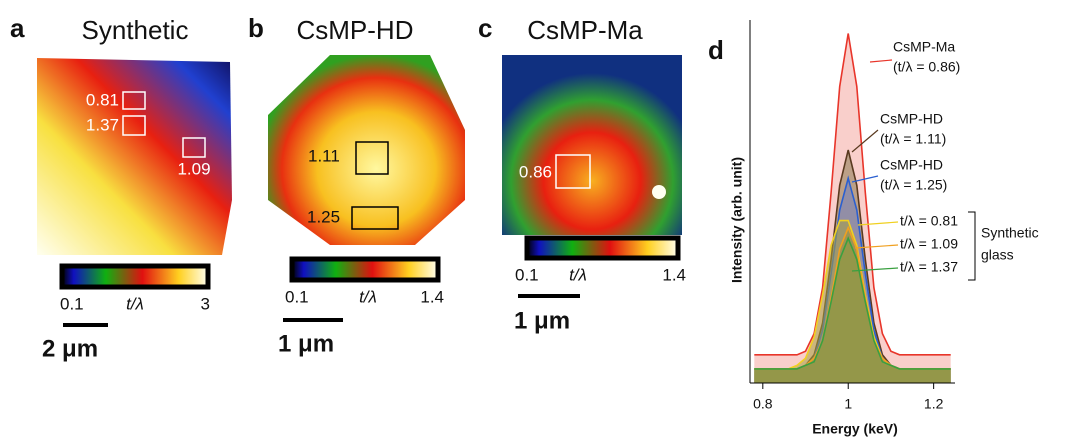 This screenshot has height=439, width=1069. I want to click on colorbar-max: 3, so click(205, 303).